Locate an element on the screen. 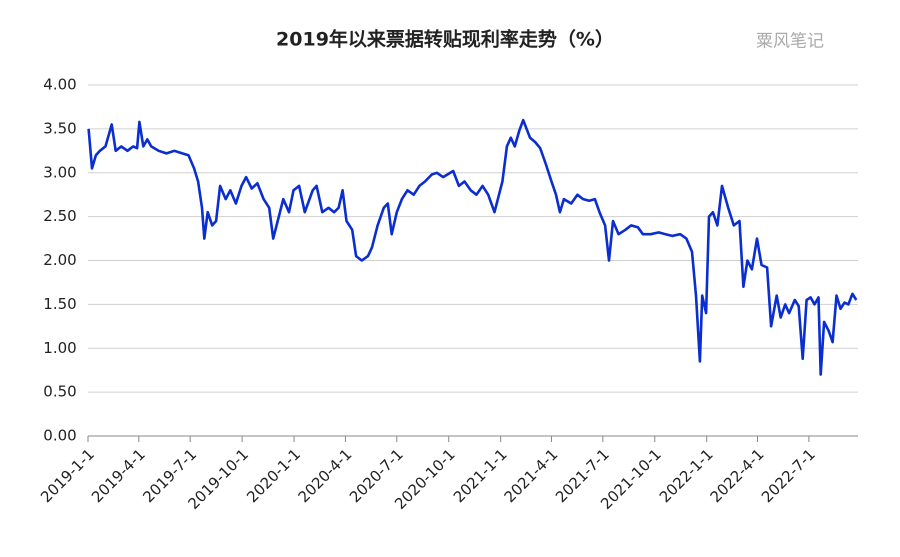 The width and height of the screenshot is (900, 557). x-tick-label: 2020-4-1 is located at coordinates (325, 475).